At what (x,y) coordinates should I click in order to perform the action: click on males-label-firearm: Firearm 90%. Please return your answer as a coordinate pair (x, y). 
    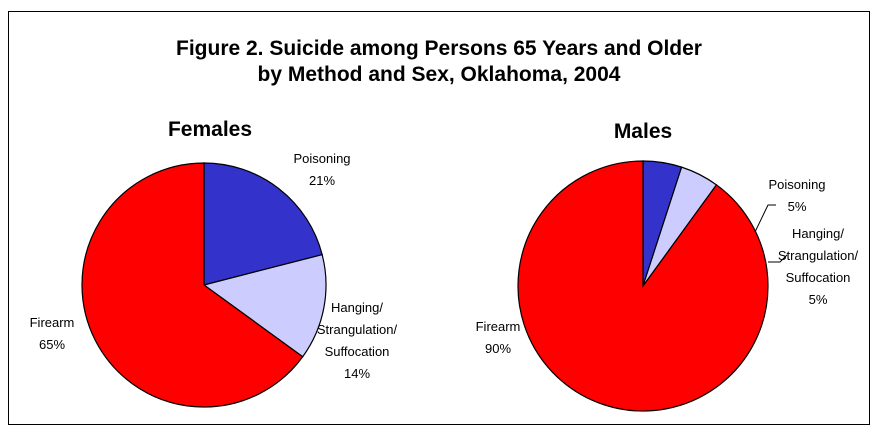
    Looking at the image, I should click on (498, 337).